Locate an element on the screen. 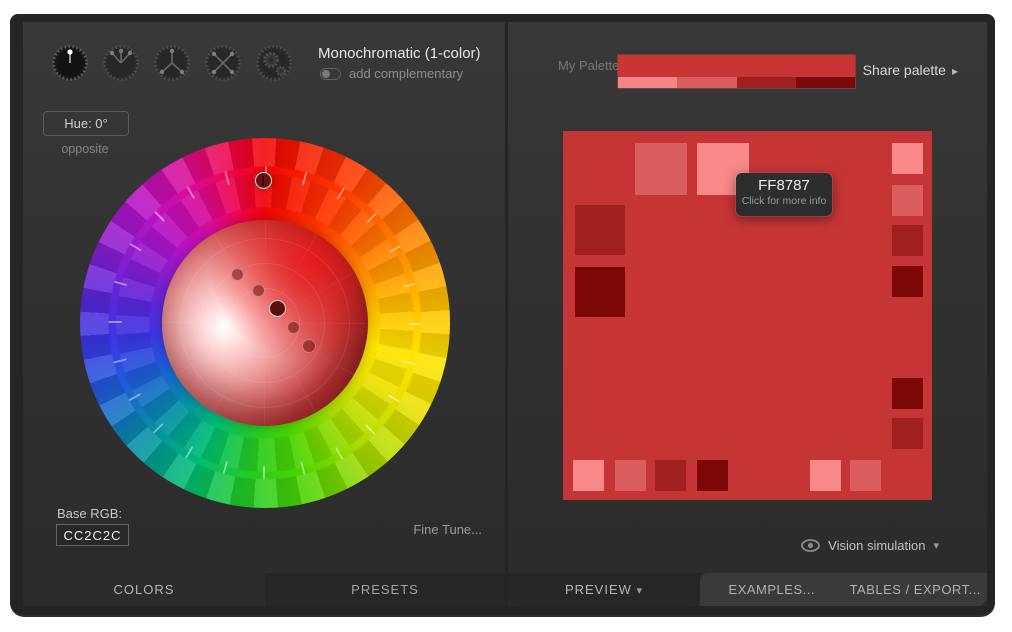 The image size is (1012, 632). share-palette-link: Share palette ▸ is located at coordinates (910, 70).